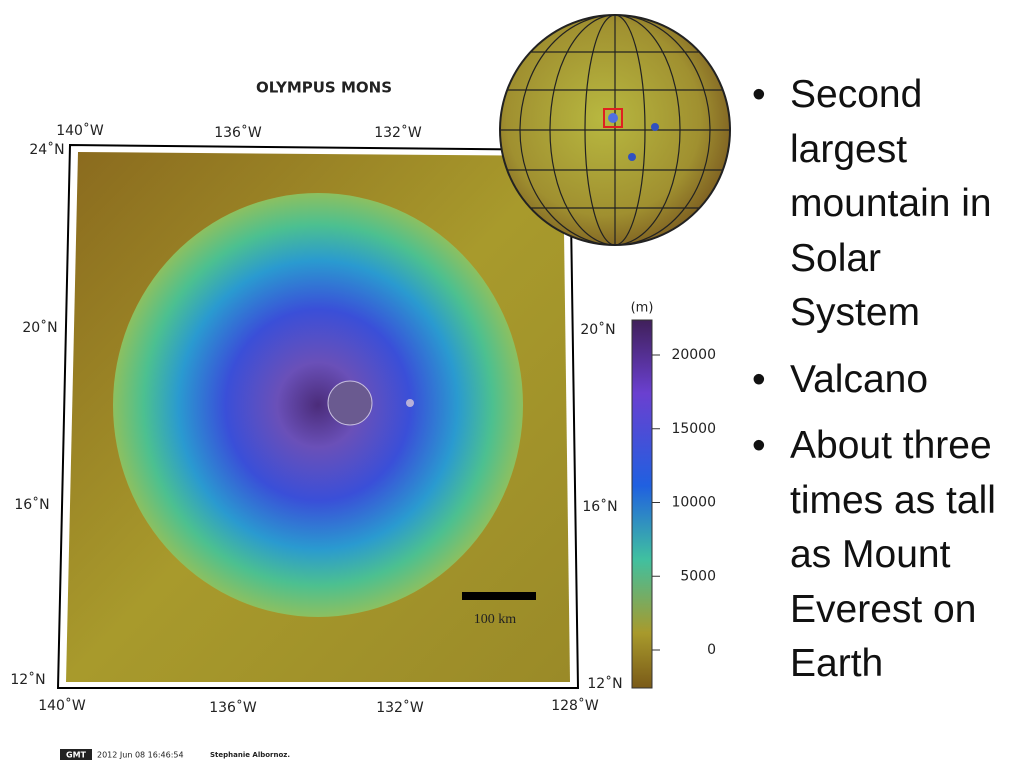 The image size is (1024, 768). What do you see at coordinates (711, 650) in the screenshot?
I see `colorbar-label: 0` at bounding box center [711, 650].